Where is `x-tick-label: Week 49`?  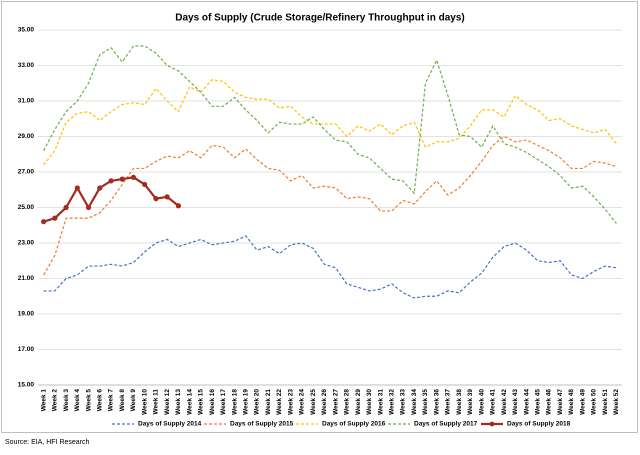
x-tick-label: Week 49 is located at coordinates (582, 402).